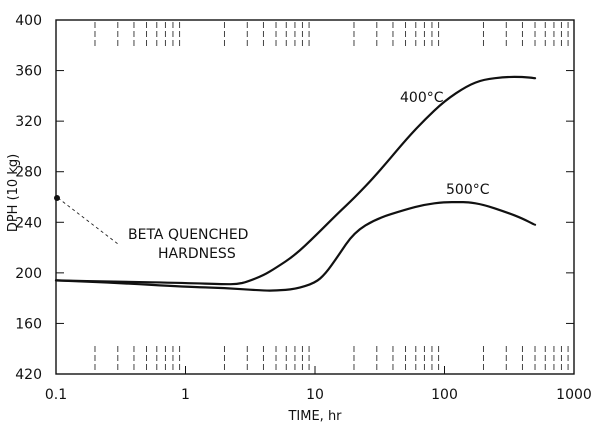  Describe the element at coordinates (188, 235) in the screenshot. I see `annotation-beta-quenched: BETA QUENCHED` at that location.